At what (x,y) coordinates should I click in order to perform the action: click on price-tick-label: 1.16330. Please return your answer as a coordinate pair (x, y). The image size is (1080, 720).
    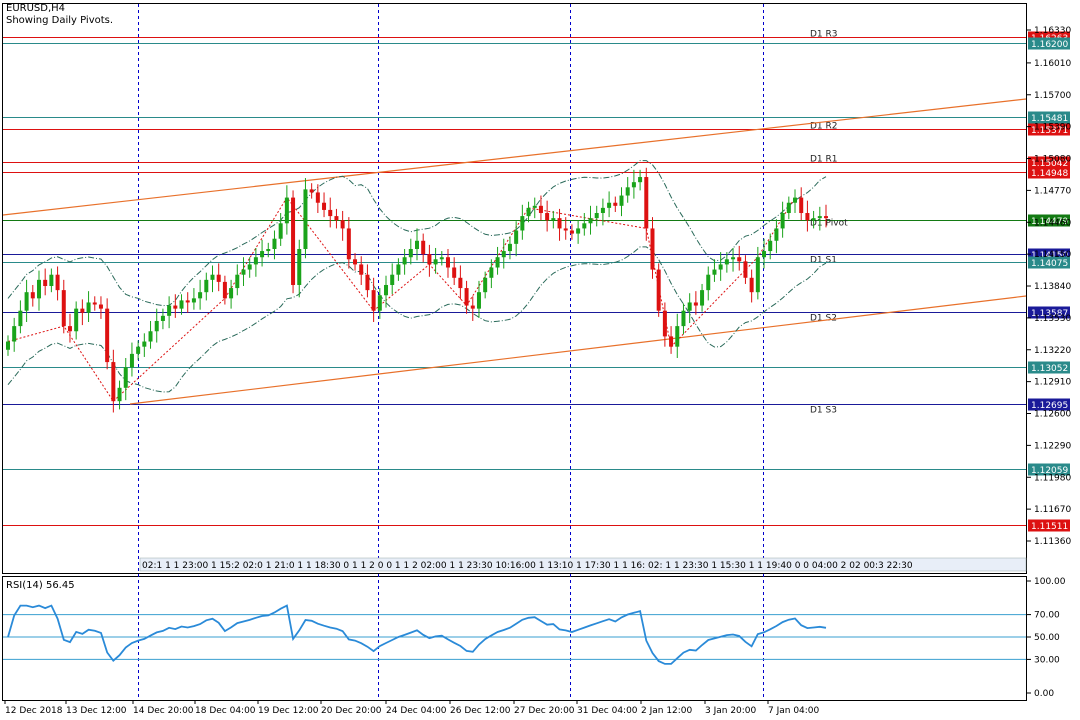
    Looking at the image, I should click on (1052, 31).